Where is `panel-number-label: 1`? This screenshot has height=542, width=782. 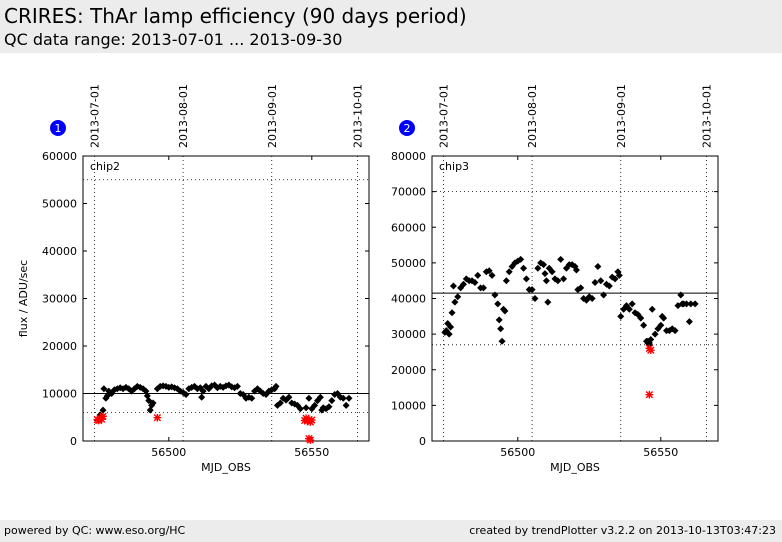 panel-number-label: 1 is located at coordinates (58, 128).